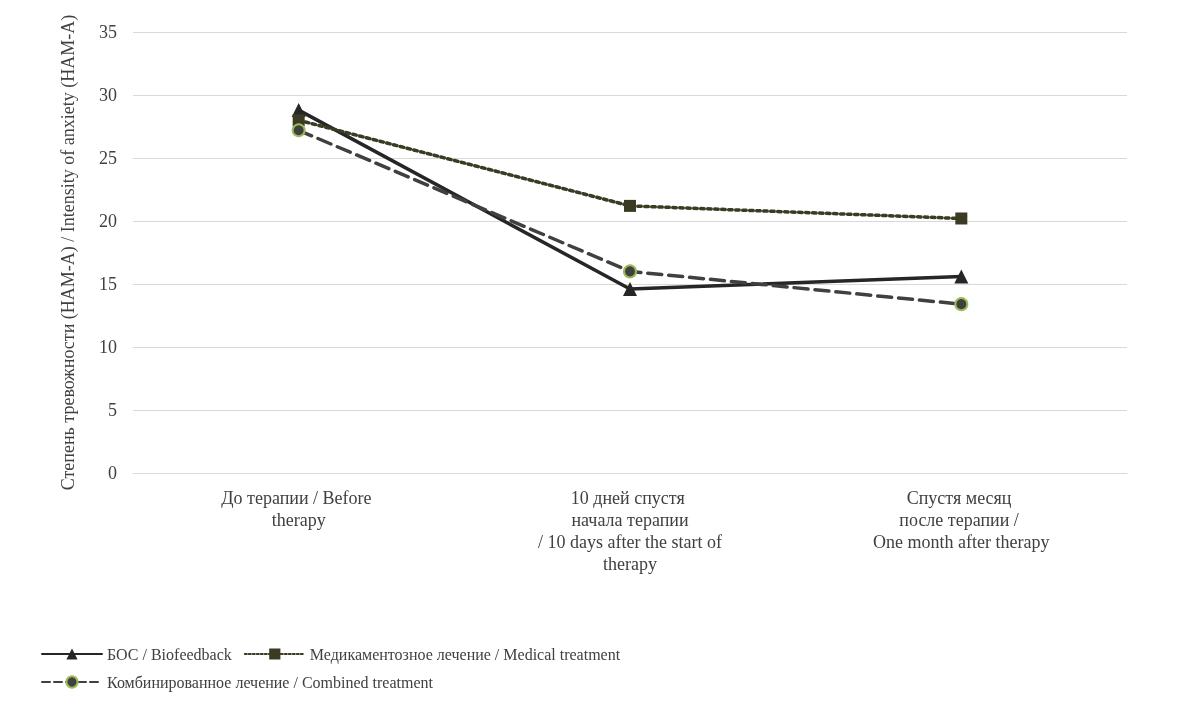 Image resolution: width=1190 pixels, height=713 pixels. I want to click on y-tick-label: 10, so click(108, 347).